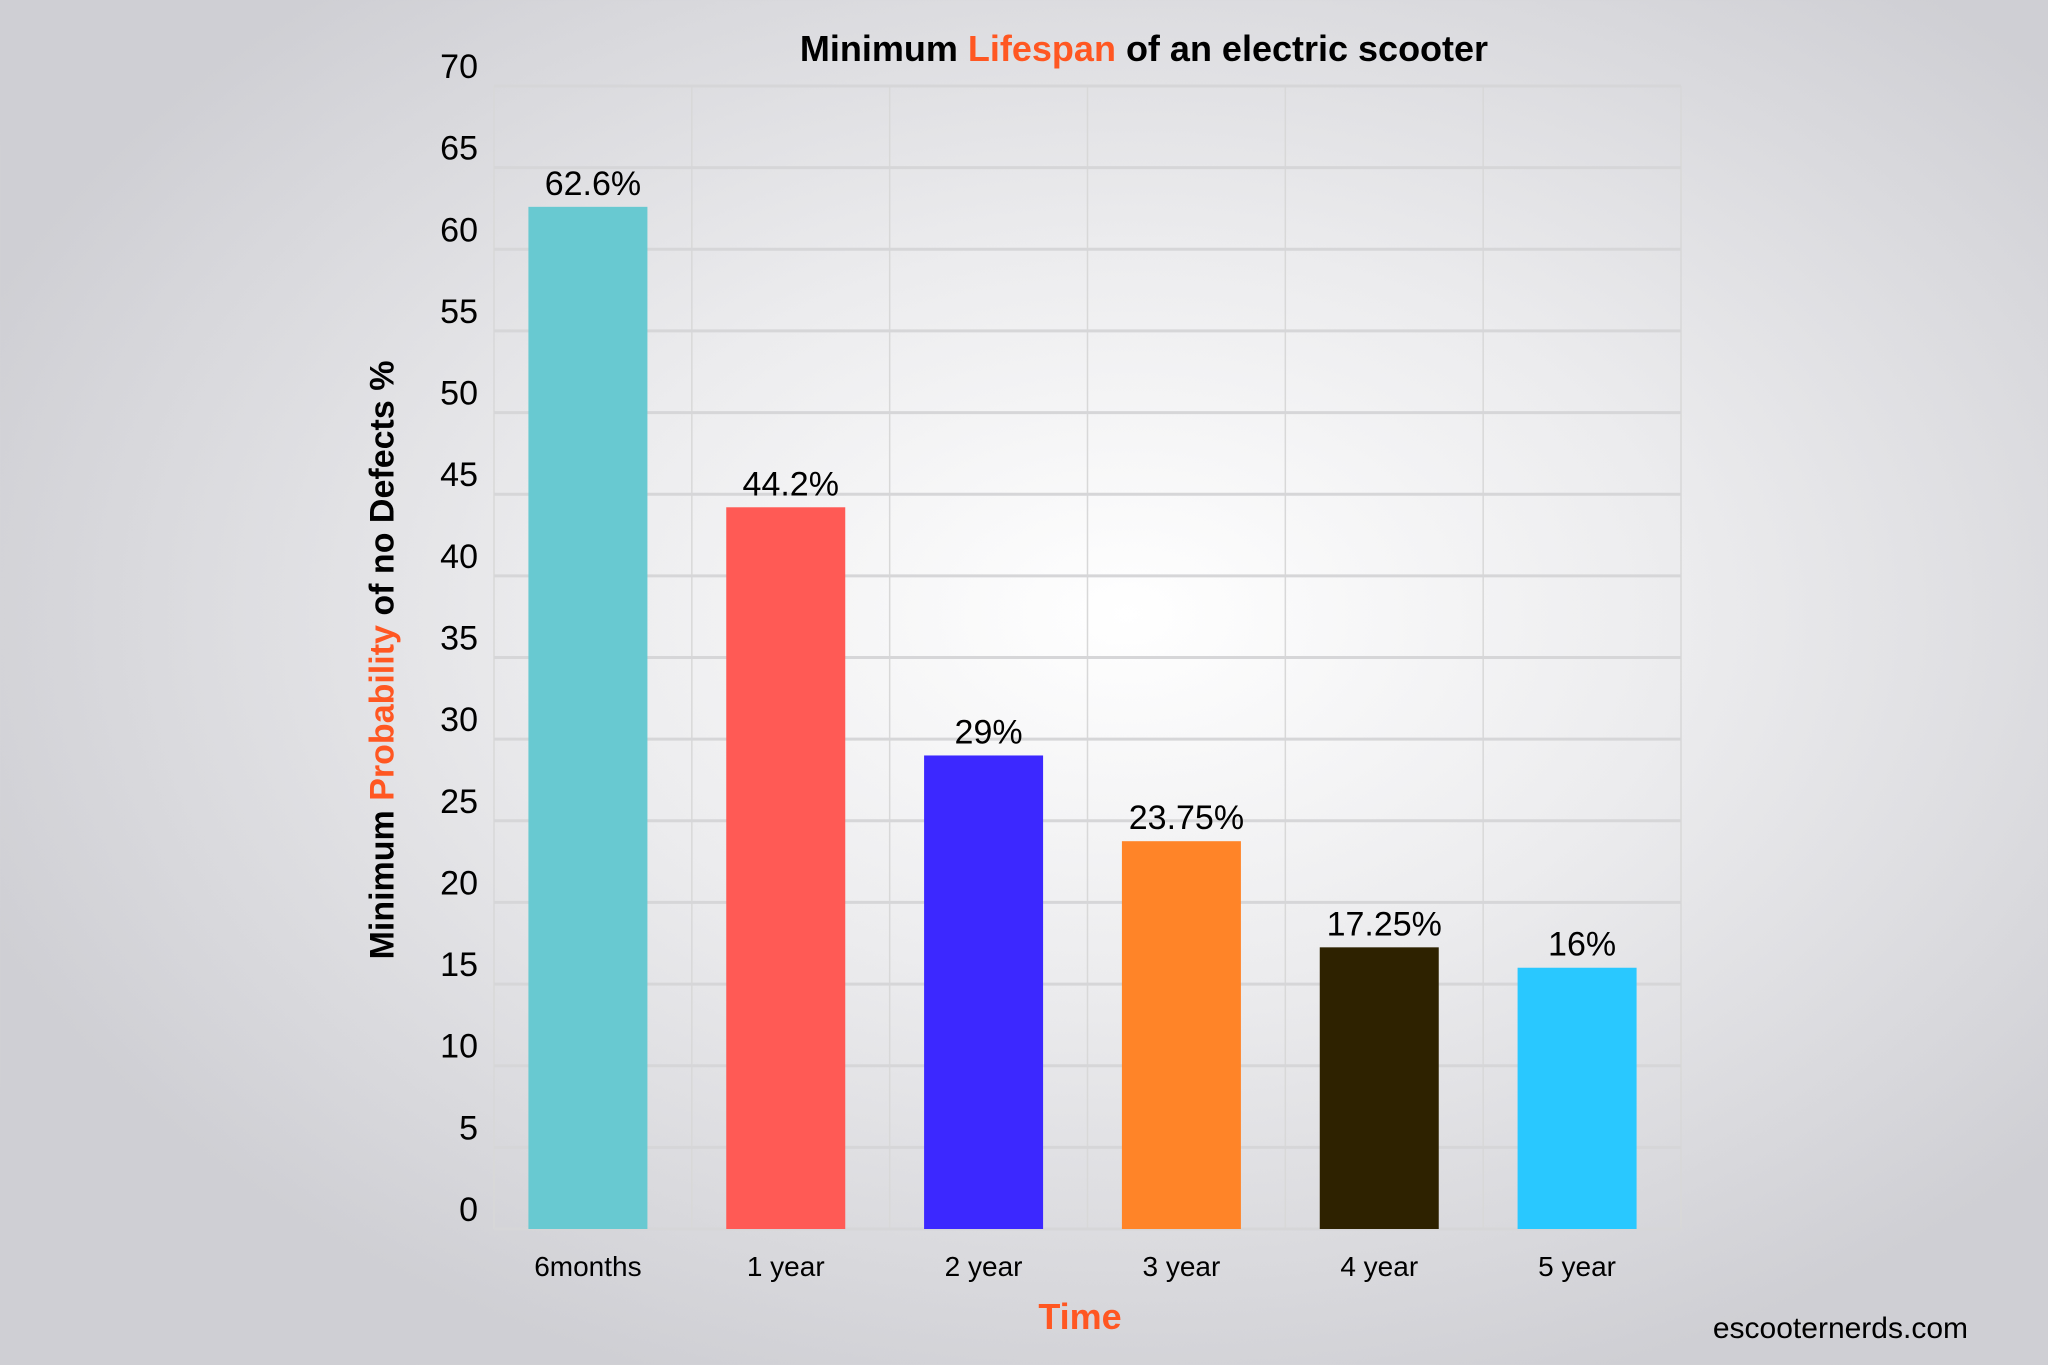 The width and height of the screenshot is (2048, 1365). What do you see at coordinates (1379, 1266) in the screenshot?
I see `x-tick-label: 4 year` at bounding box center [1379, 1266].